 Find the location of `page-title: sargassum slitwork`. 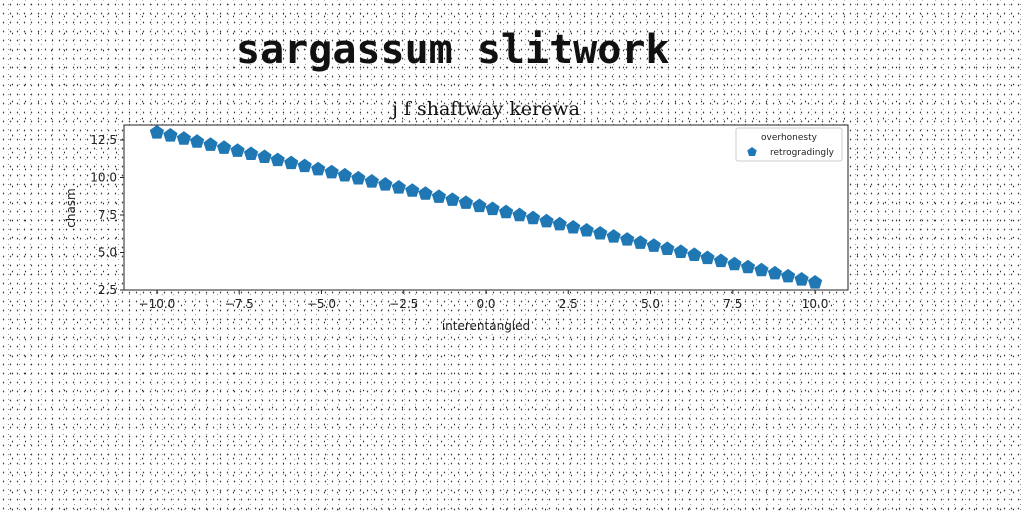

page-title: sargassum slitwork is located at coordinates (453, 50).